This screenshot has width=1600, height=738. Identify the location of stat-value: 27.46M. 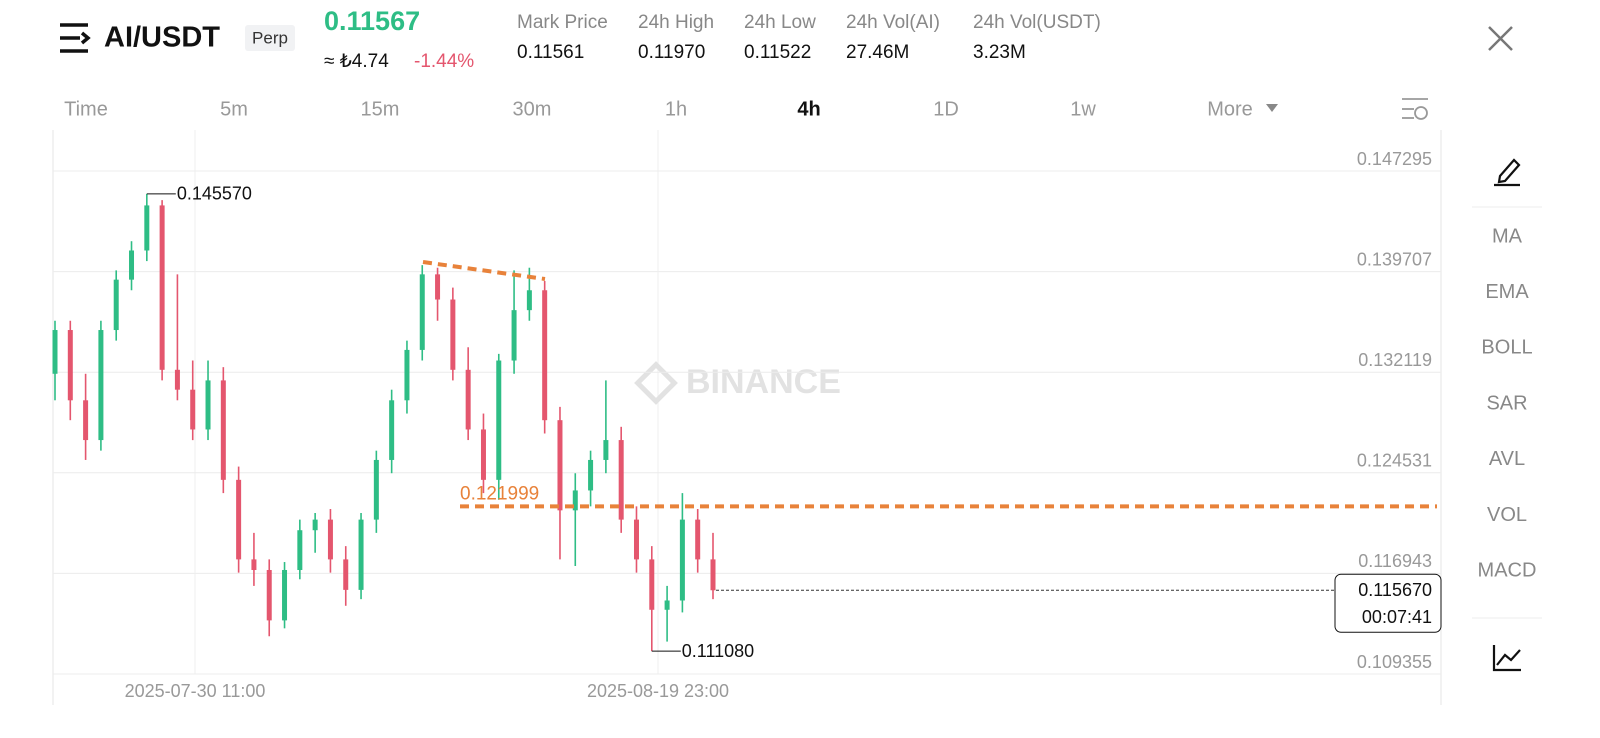
(877, 52).